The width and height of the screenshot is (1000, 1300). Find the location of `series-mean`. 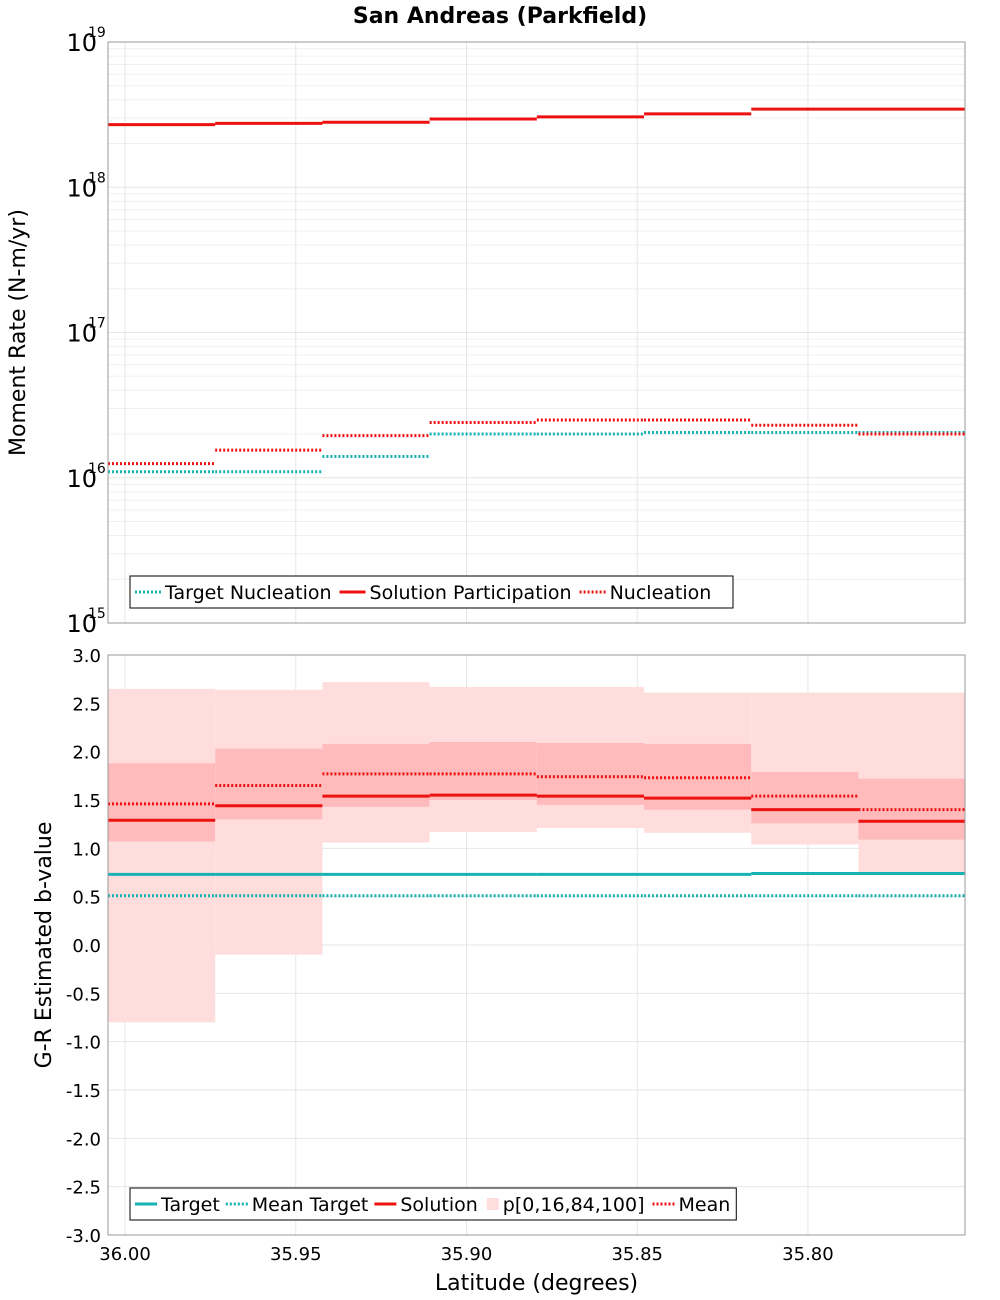

series-mean is located at coordinates (536, 792).